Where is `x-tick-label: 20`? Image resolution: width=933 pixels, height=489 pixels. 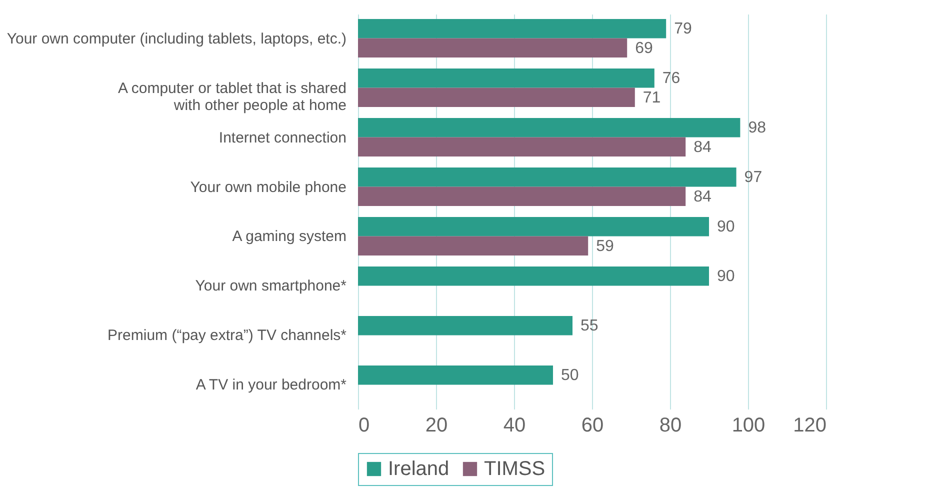 x-tick-label: 20 is located at coordinates (436, 425).